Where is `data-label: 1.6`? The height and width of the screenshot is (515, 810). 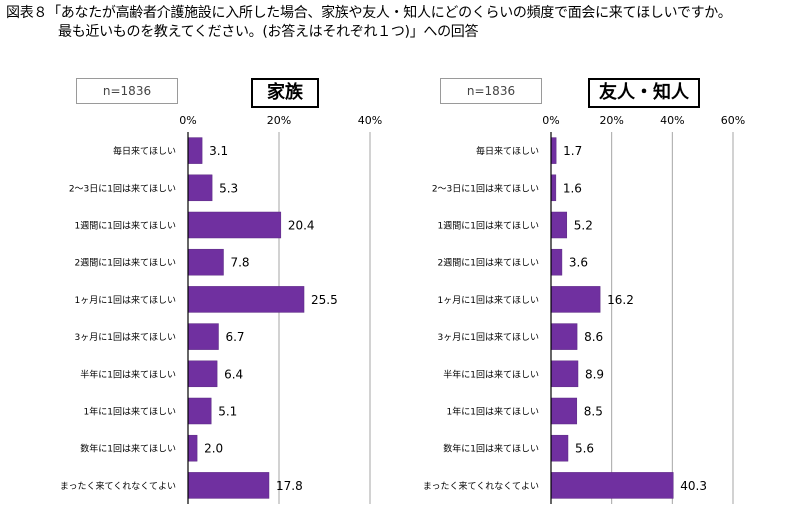 data-label: 1.6 is located at coordinates (572, 188).